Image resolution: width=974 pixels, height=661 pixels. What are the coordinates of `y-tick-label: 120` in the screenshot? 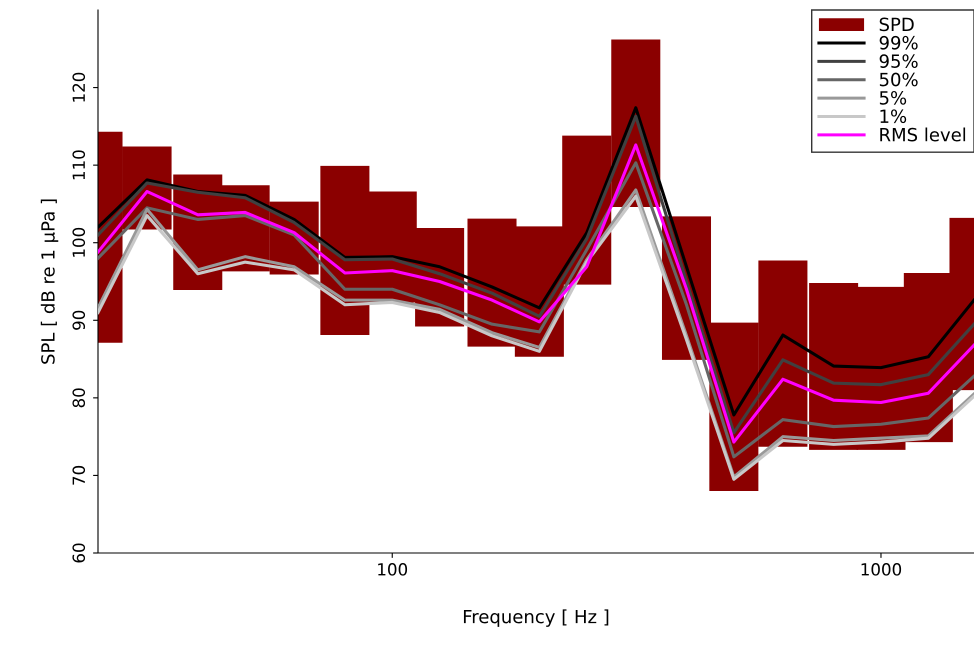 It's located at (79, 87).